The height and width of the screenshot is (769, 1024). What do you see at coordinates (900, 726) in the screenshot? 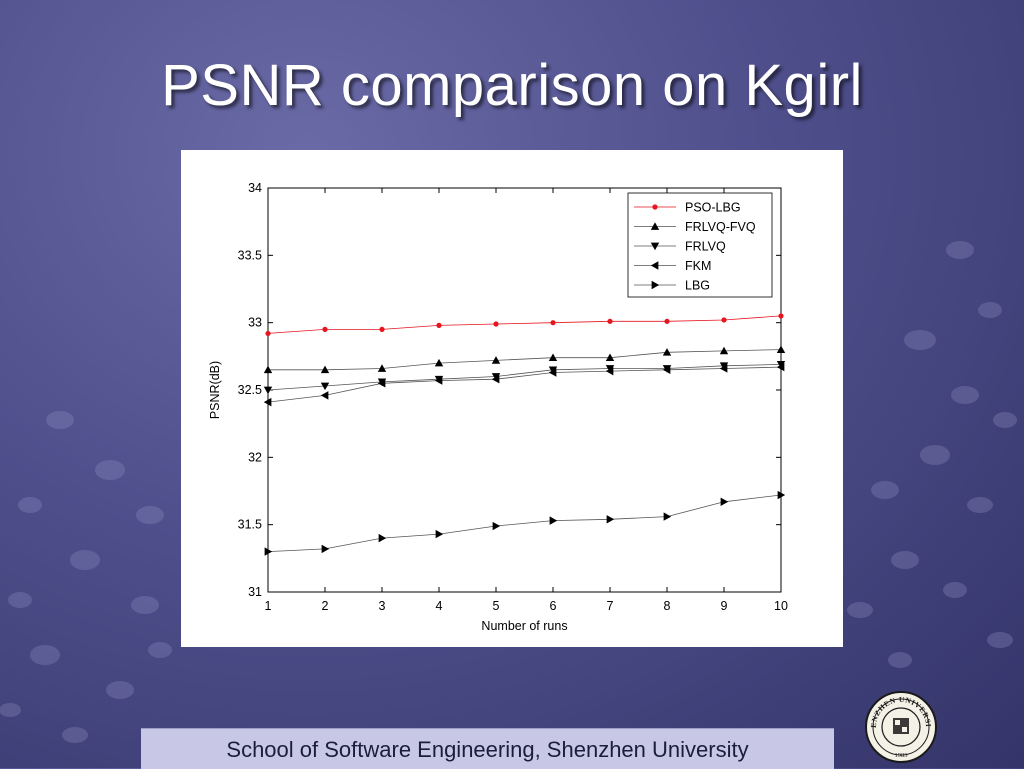
I see `university-seal-icon: SHENZHEN UNIVERSITY 1983` at bounding box center [900, 726].